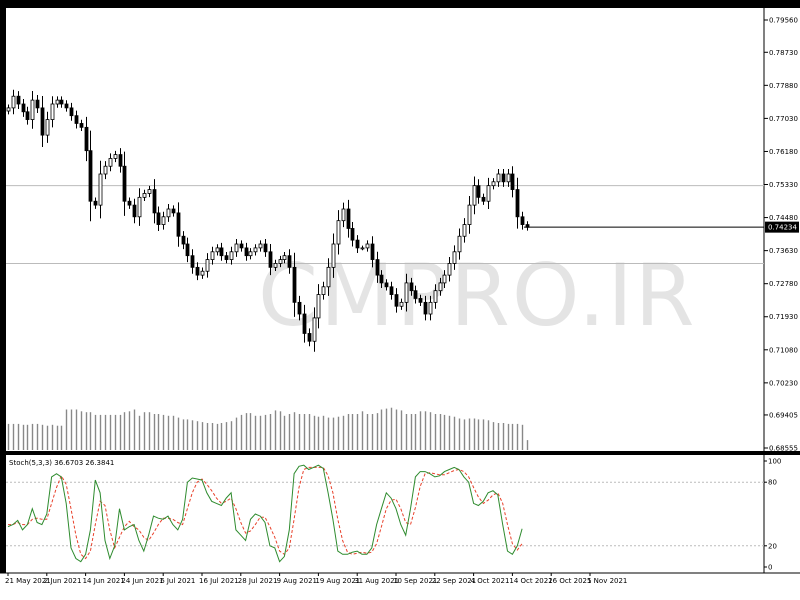 The image size is (800, 600). I want to click on time-axis-area, so click(400, 586).